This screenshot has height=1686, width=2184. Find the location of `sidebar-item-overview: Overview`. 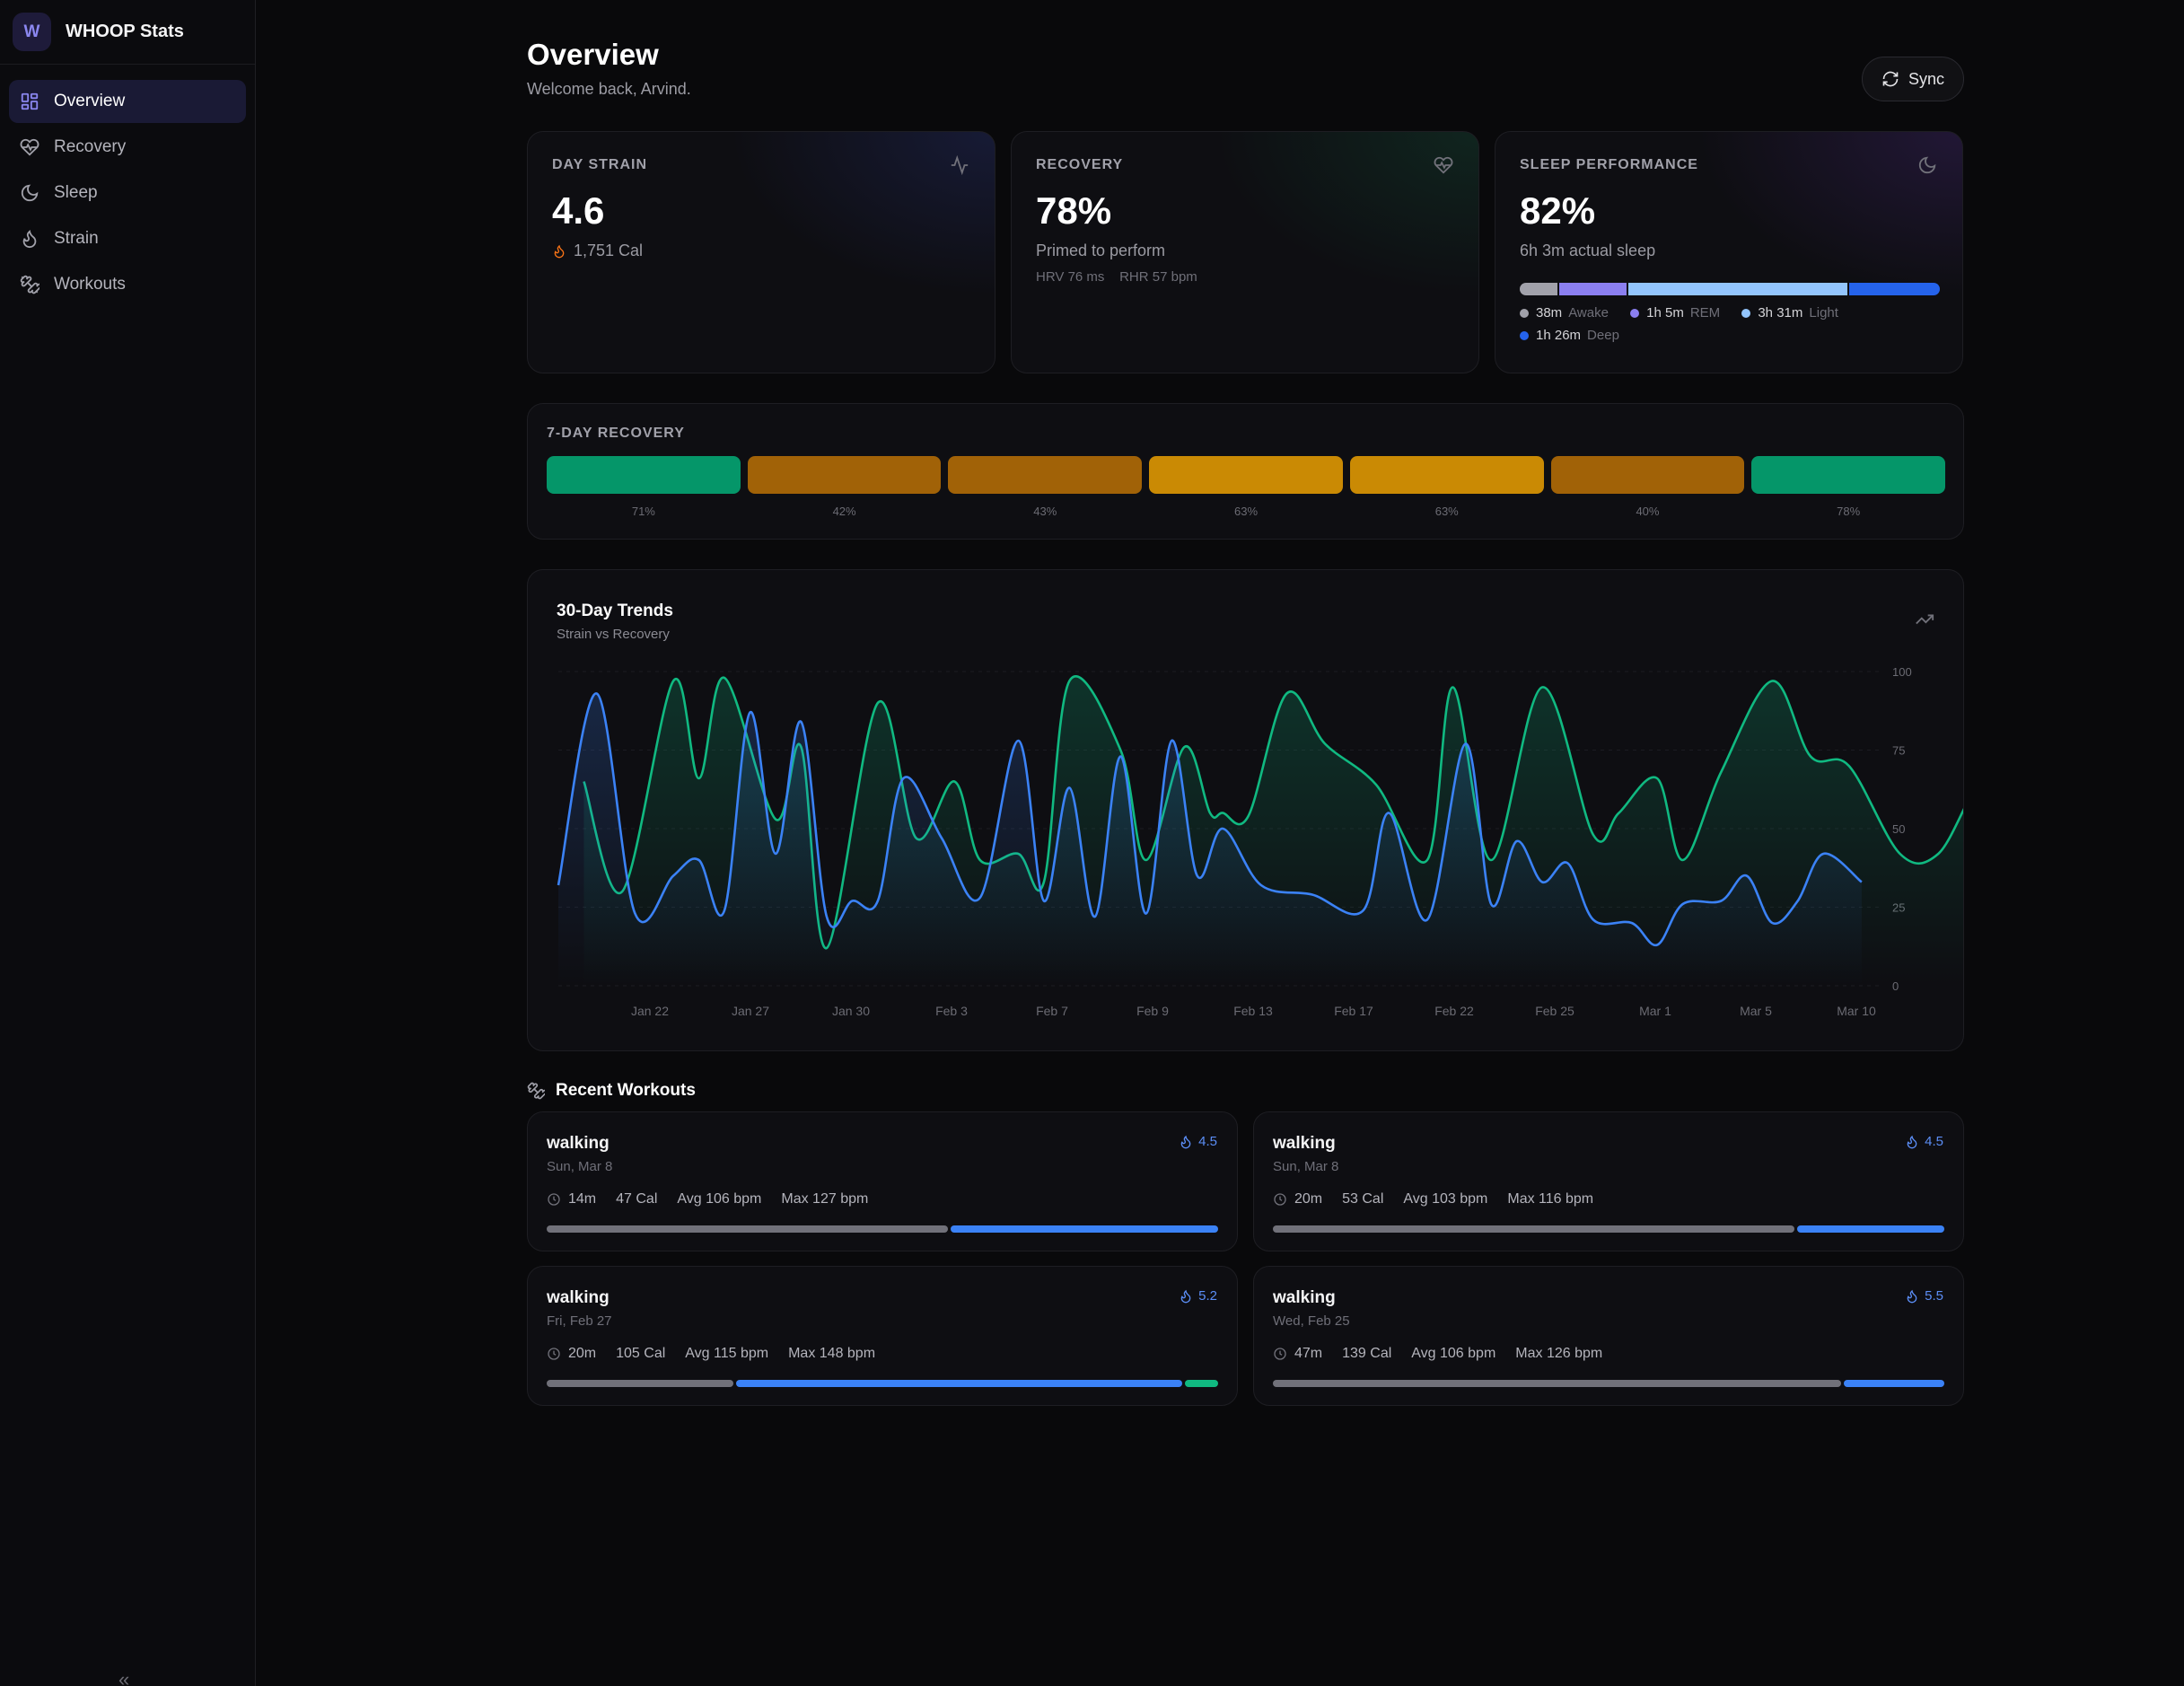

sidebar-item-overview: Overview is located at coordinates (128, 101).